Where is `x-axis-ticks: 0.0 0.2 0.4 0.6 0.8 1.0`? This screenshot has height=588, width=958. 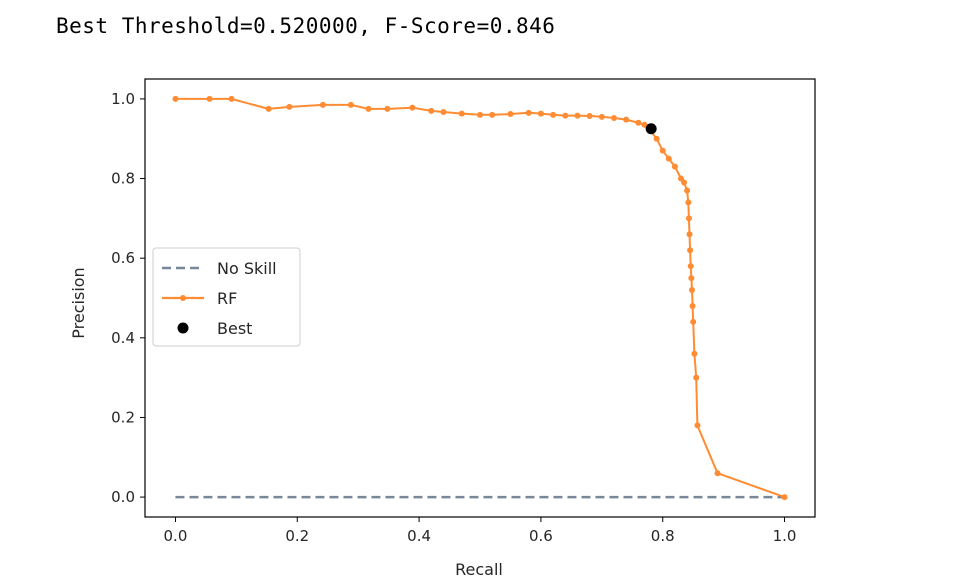 x-axis-ticks: 0.0 0.2 0.4 0.6 0.8 1.0 is located at coordinates (480, 531).